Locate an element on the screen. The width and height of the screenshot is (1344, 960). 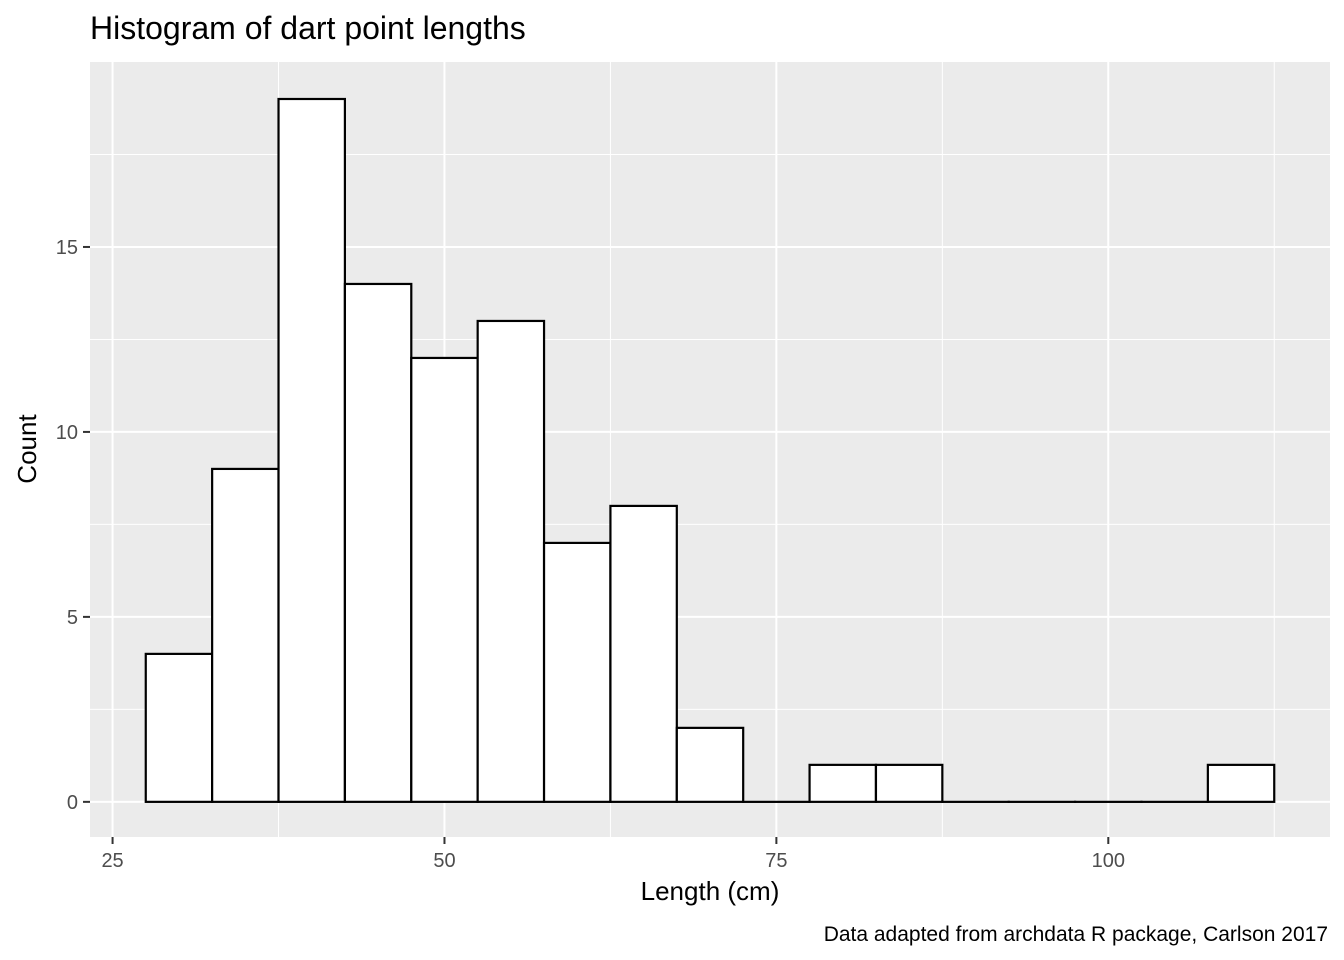
y-tick-label: 5 is located at coordinates (72, 618).